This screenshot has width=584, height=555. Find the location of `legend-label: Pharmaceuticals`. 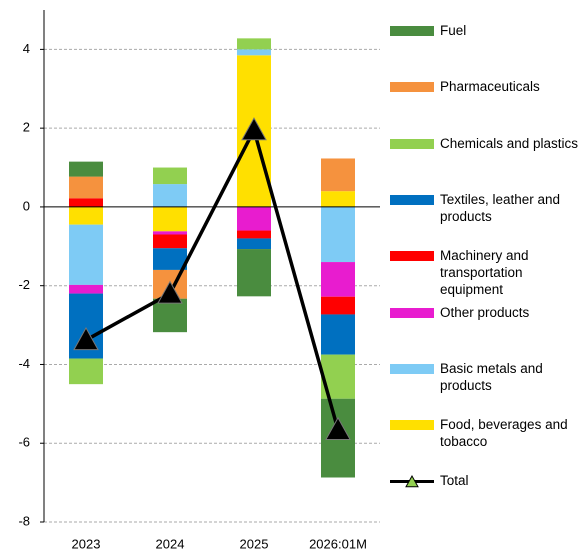

legend-label: Pharmaceuticals is located at coordinates (490, 87).